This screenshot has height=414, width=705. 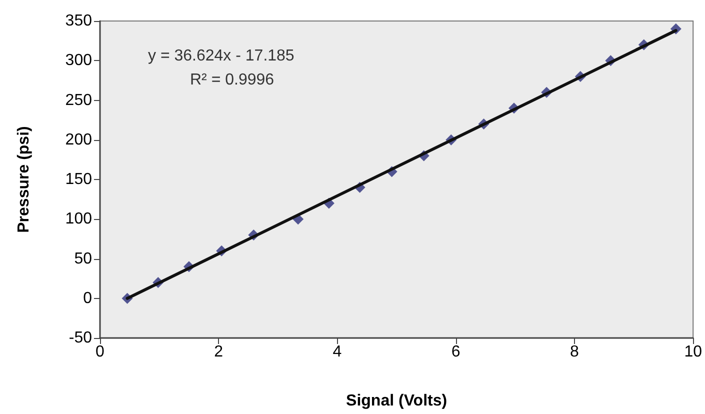 What do you see at coordinates (78, 219) in the screenshot?
I see `y-tick-label: 100` at bounding box center [78, 219].